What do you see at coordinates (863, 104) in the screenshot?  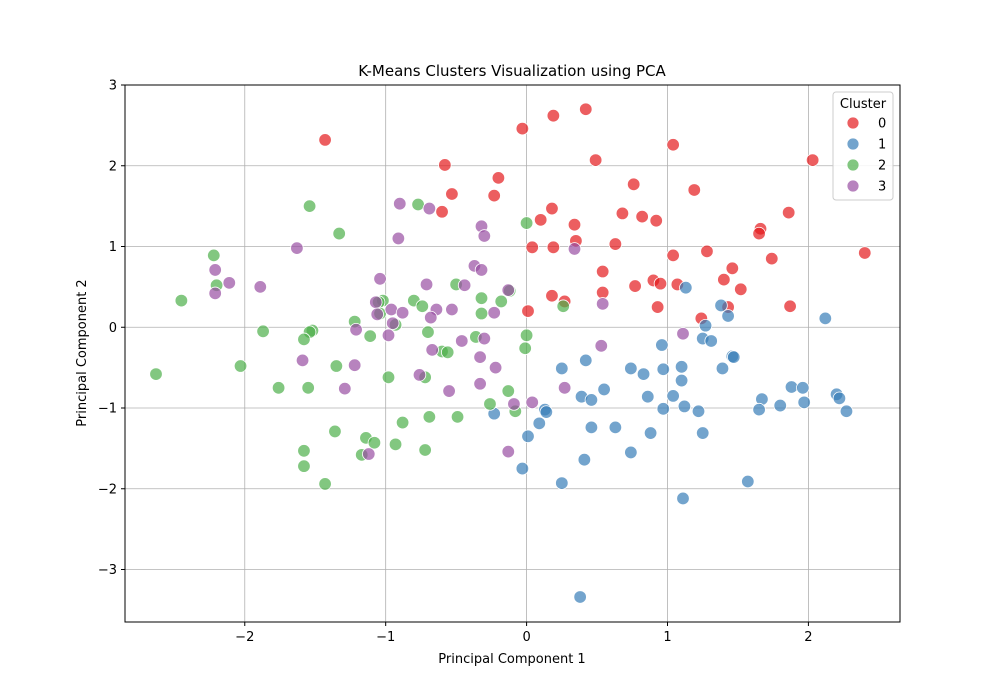 I see `legend-title: Cluster` at bounding box center [863, 104].